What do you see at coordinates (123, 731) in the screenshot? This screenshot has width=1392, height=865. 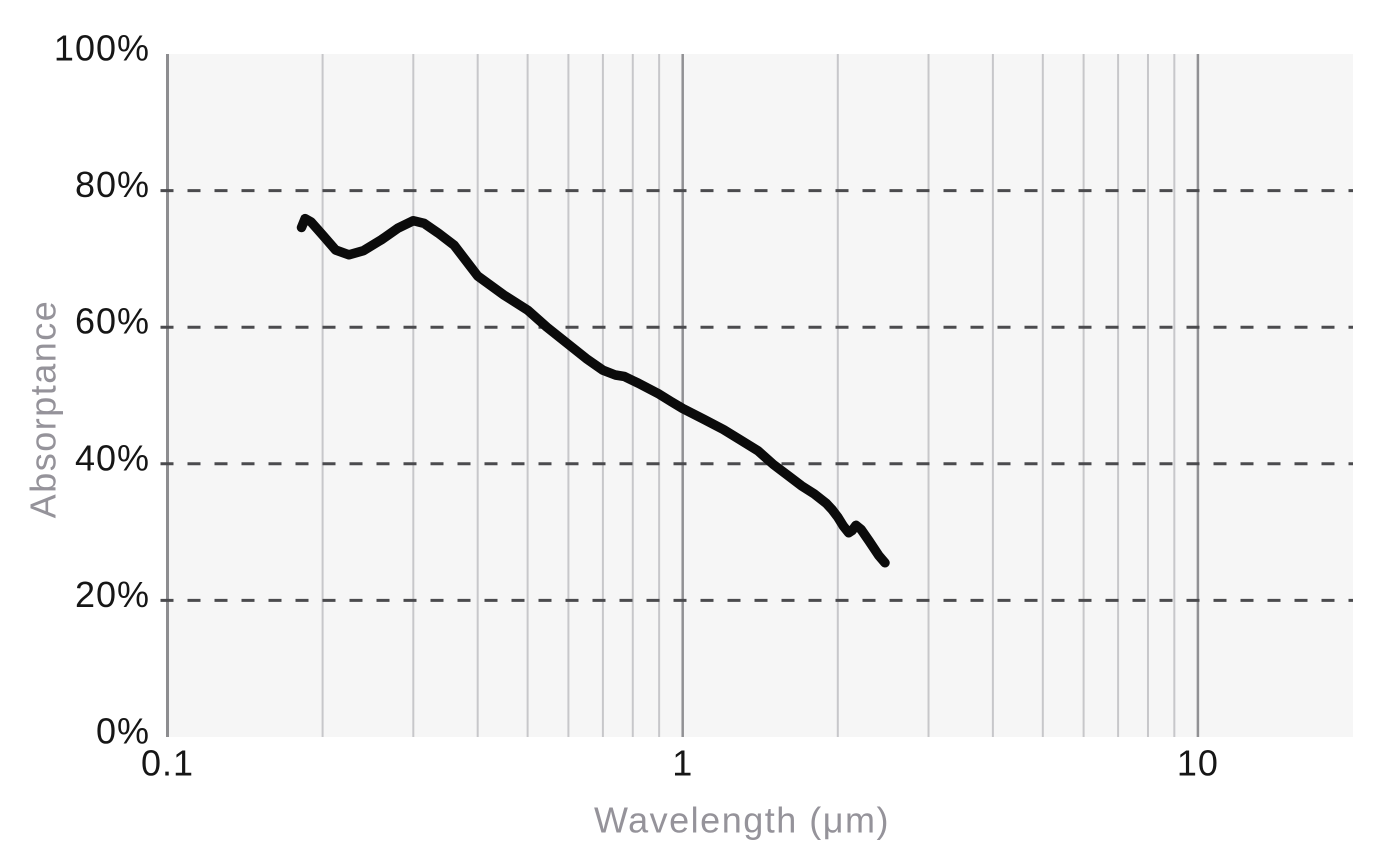 I see `y-tick-label: 0%` at bounding box center [123, 731].